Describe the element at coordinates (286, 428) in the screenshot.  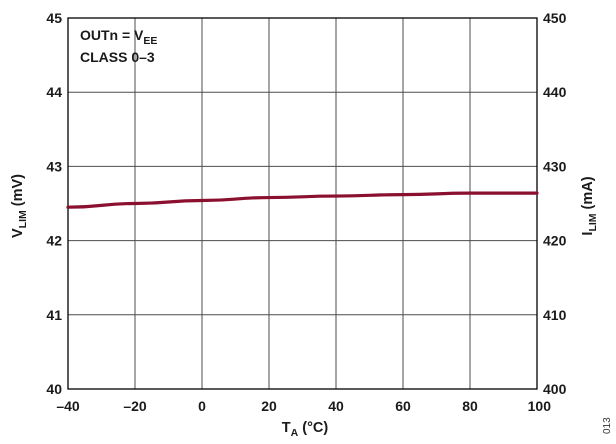
I see `x-axis-title-main: T` at that location.